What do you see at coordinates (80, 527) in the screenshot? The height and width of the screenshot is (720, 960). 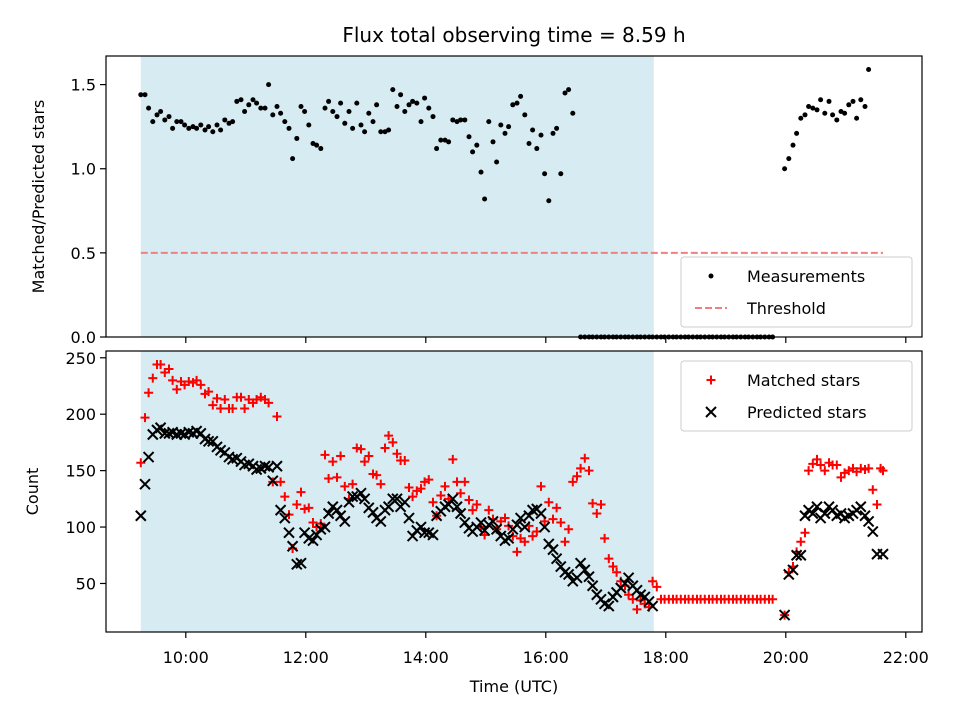 I see `y-tick-label: 100` at bounding box center [80, 527].